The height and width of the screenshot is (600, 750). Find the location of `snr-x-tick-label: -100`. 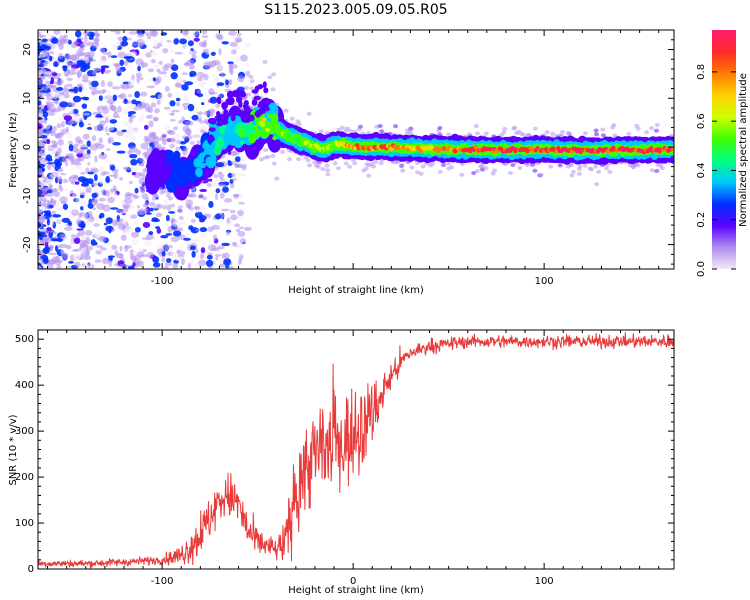

snr-x-tick-label: -100 is located at coordinates (162, 581).